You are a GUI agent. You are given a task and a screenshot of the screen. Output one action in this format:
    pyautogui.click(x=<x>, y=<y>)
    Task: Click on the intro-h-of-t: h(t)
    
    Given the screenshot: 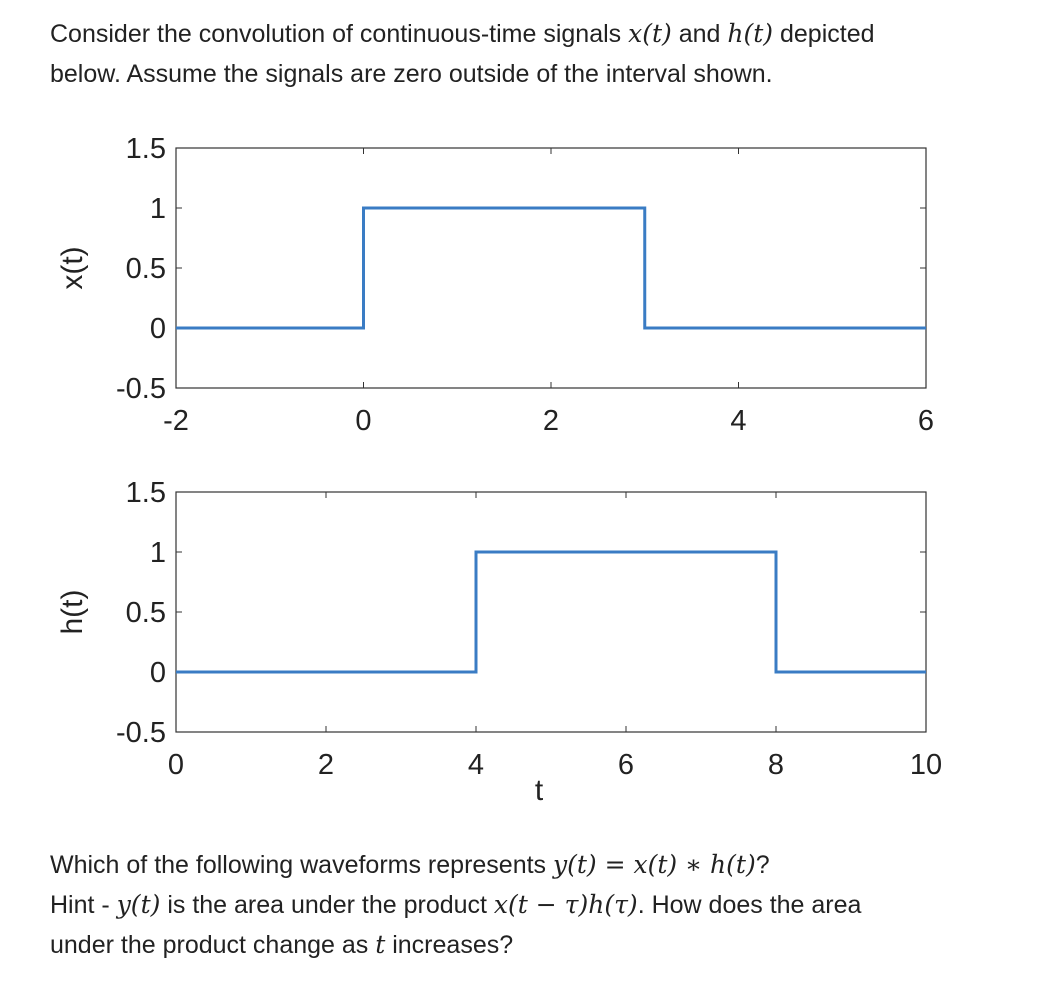 What is the action you would take?
    pyautogui.click(x=750, y=33)
    